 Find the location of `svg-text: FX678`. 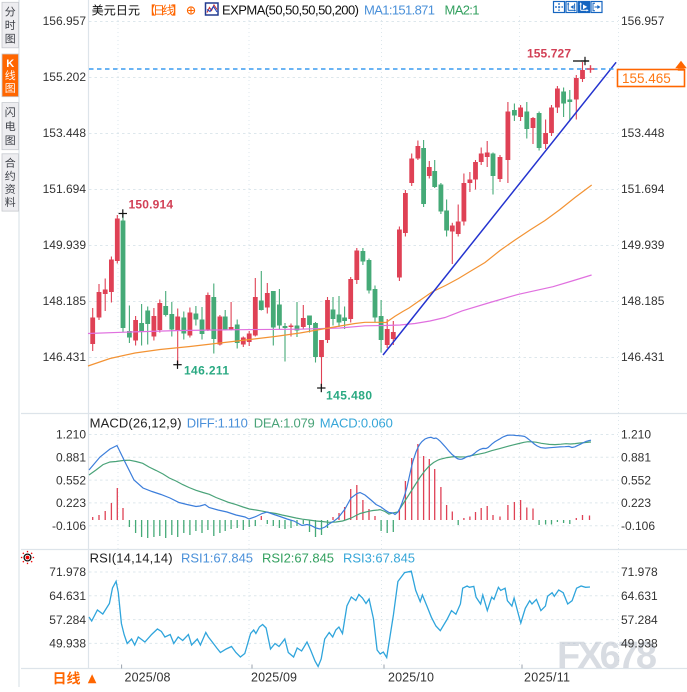

svg-text: FX678 is located at coordinates (607, 656).